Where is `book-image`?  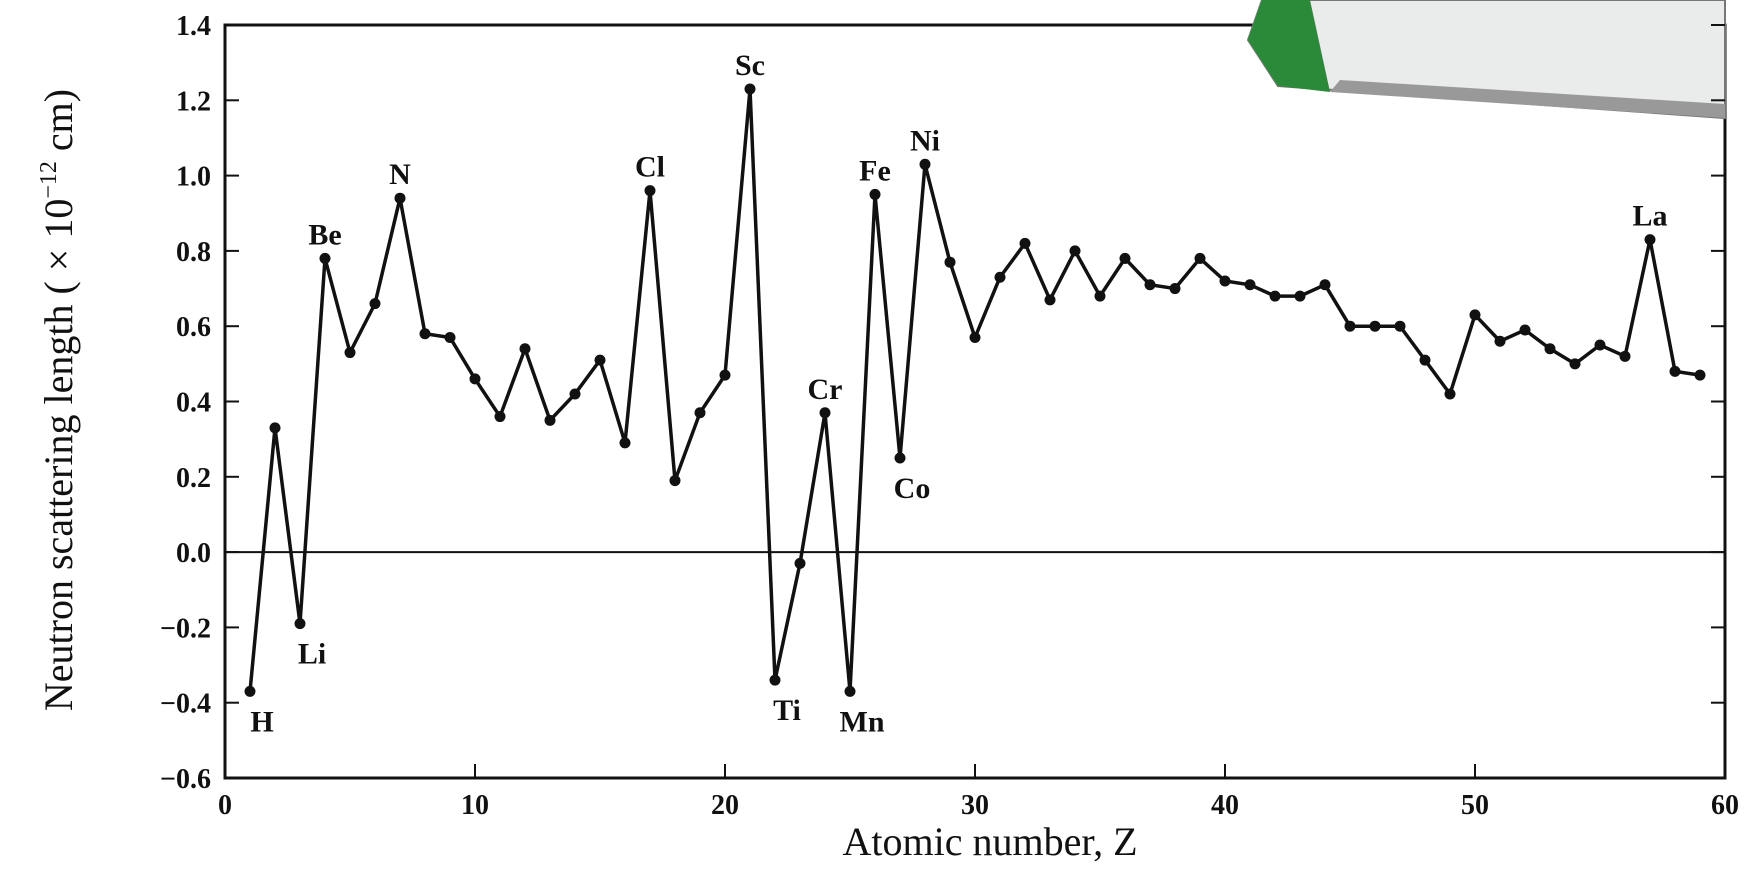
book-image is located at coordinates (1486, 60).